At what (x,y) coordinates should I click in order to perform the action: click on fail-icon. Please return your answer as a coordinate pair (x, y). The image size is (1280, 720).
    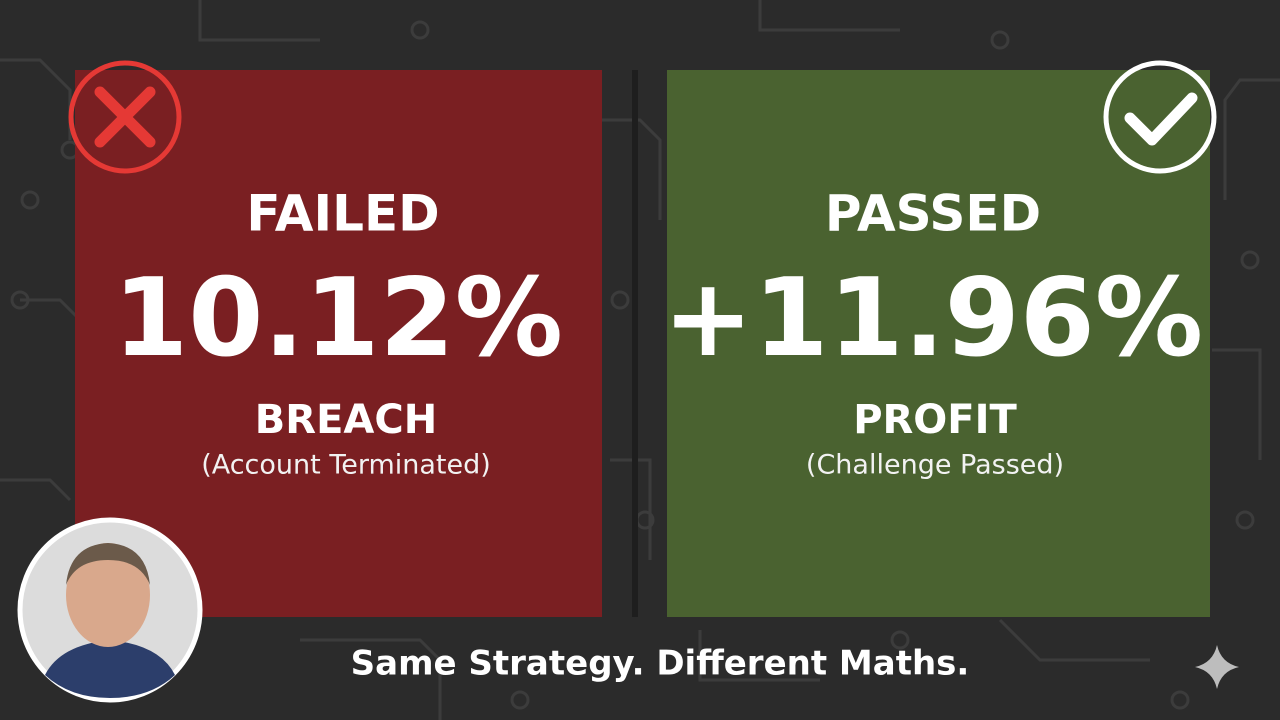
    Looking at the image, I should click on (125, 117).